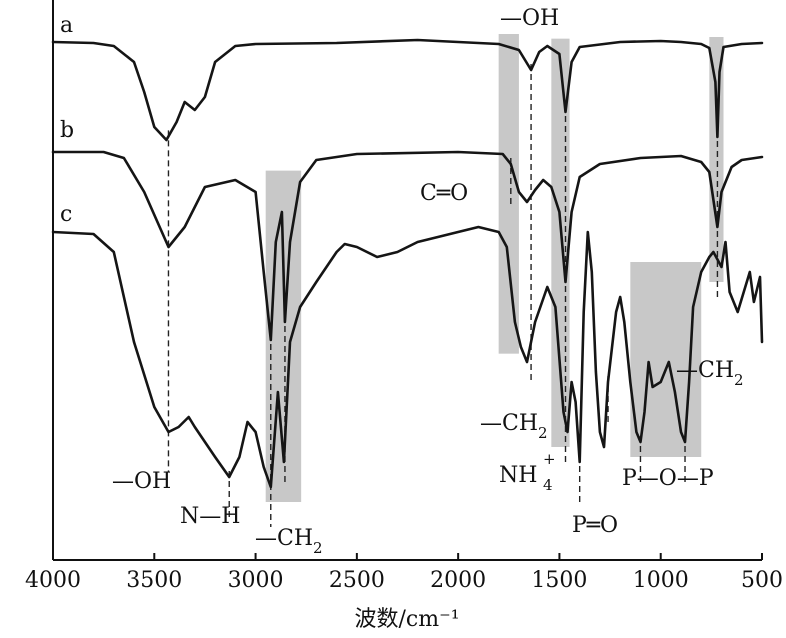 This screenshot has height=638, width=786. I want to click on annotation-co: C═O, so click(444, 193).